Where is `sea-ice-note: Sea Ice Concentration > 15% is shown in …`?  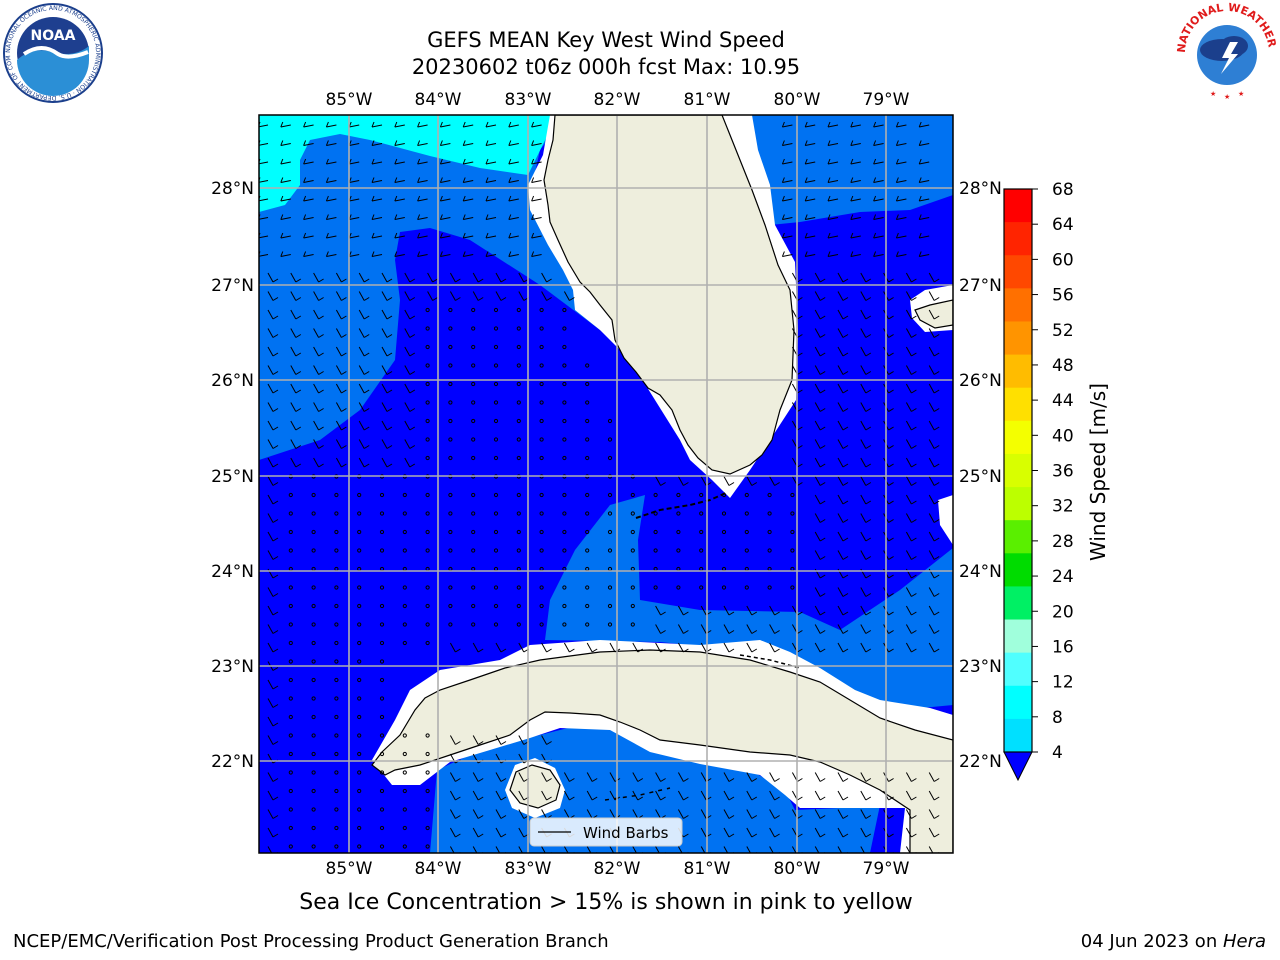
sea-ice-note: Sea Ice Concentration > 15% is shown in … is located at coordinates (606, 902).